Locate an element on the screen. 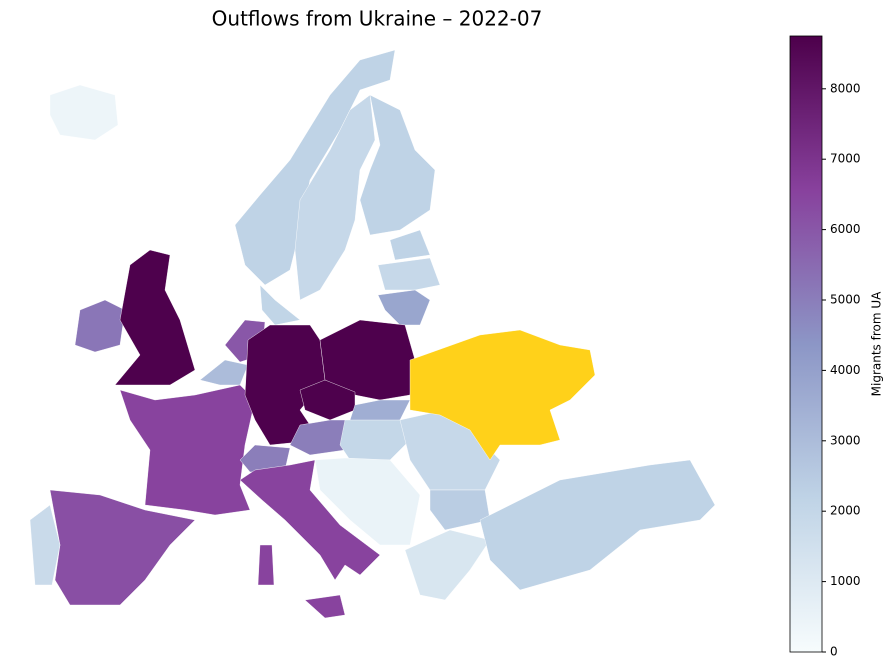 This screenshot has height=670, width=895. colorbar-tick-label: 8000 is located at coordinates (845, 88).